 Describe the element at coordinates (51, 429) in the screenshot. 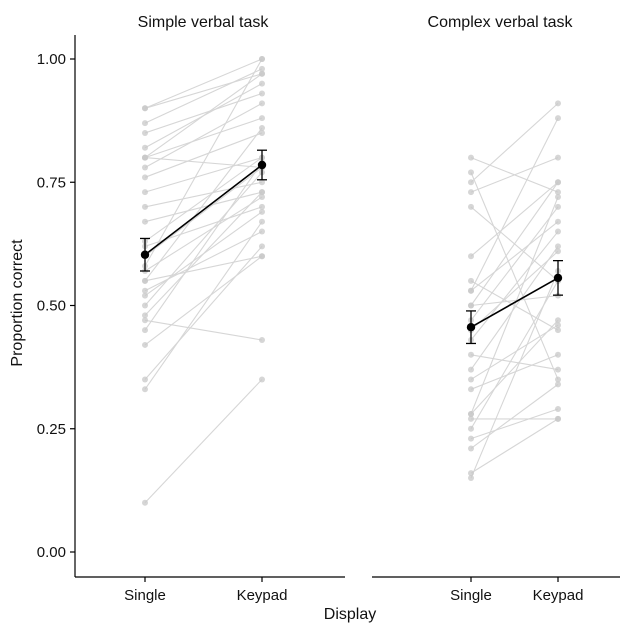

I see `y-tick-label: 0.25` at that location.